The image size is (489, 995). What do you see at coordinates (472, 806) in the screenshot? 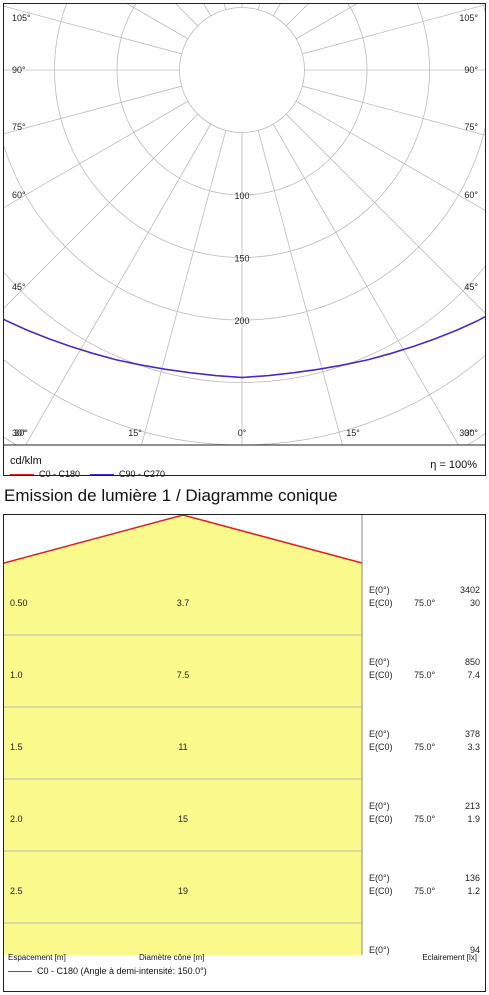
I see `e0-value: 213` at bounding box center [472, 806].